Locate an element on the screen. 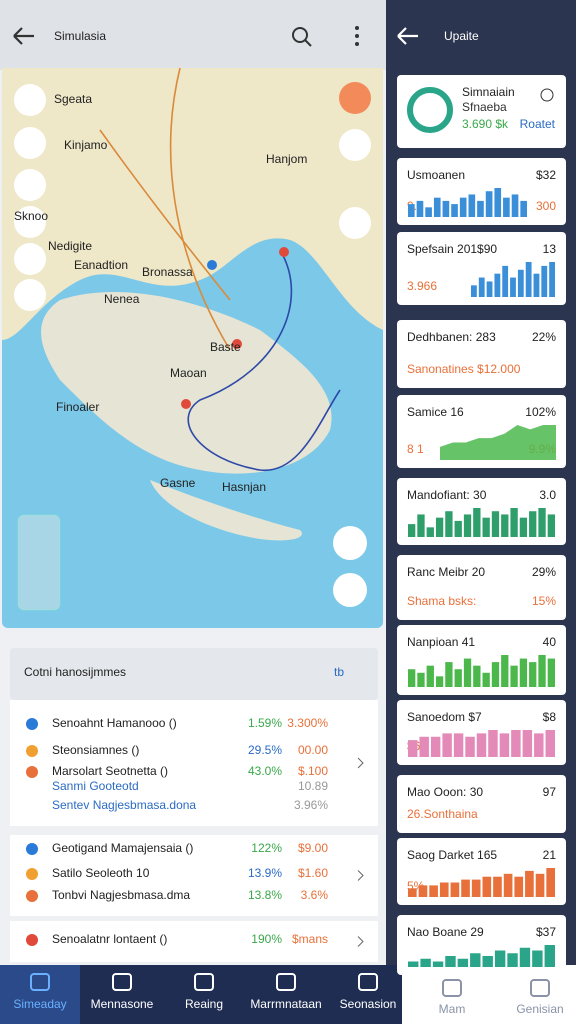 Image resolution: width=576 pixels, height=1024 pixels. card-badge: 3.690 $k is located at coordinates (485, 124).